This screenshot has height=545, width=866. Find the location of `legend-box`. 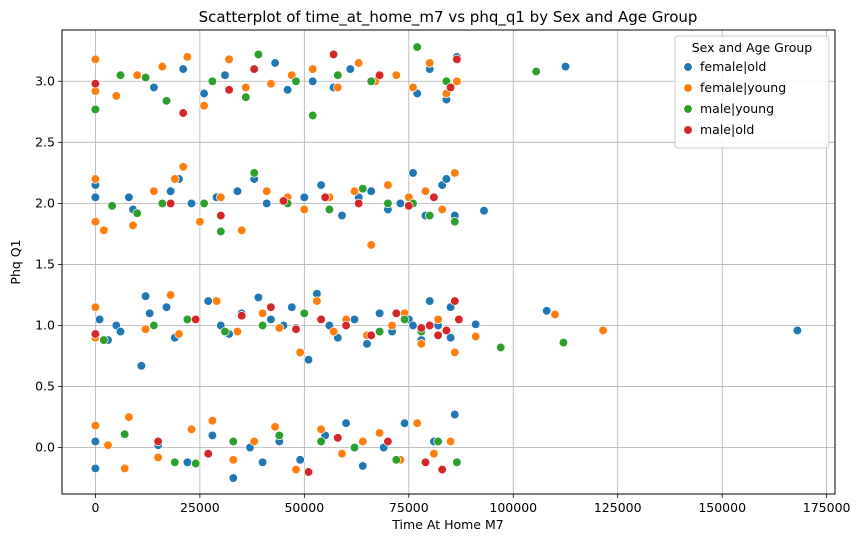

legend-box is located at coordinates (752, 92).